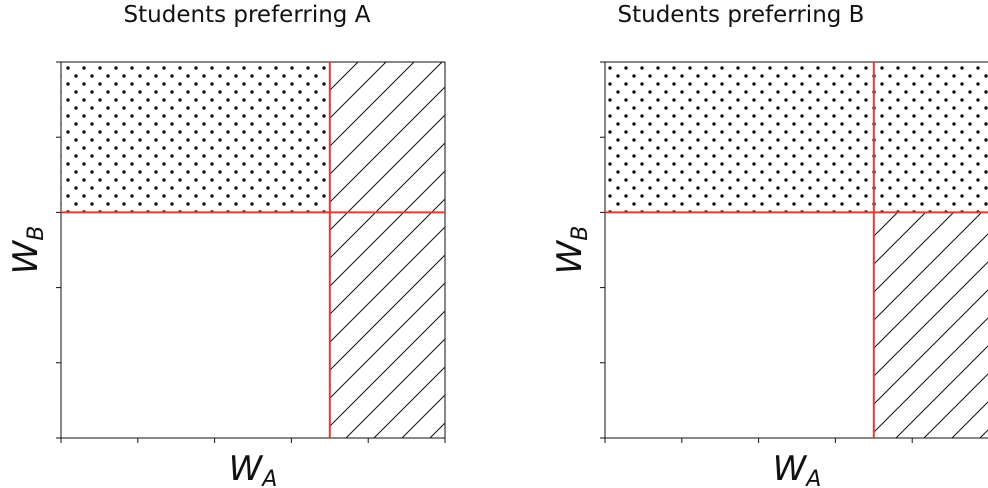  Describe the element at coordinates (741, 15) in the screenshot. I see `panel-title: Students preferring B` at that location.